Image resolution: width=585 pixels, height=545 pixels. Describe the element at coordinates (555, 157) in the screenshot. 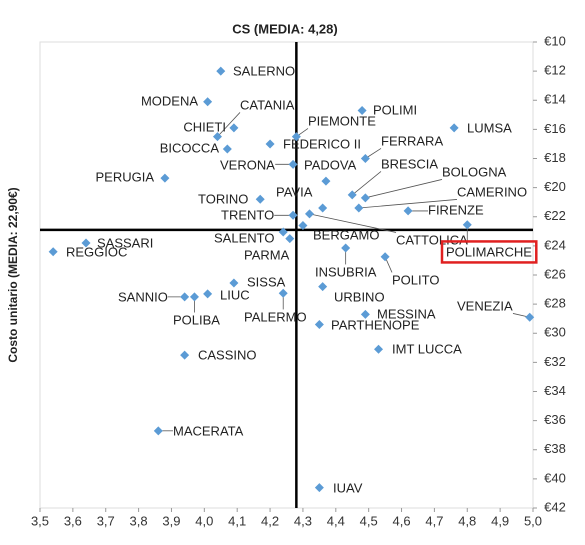

I see `y-tick-label: €18` at that location.